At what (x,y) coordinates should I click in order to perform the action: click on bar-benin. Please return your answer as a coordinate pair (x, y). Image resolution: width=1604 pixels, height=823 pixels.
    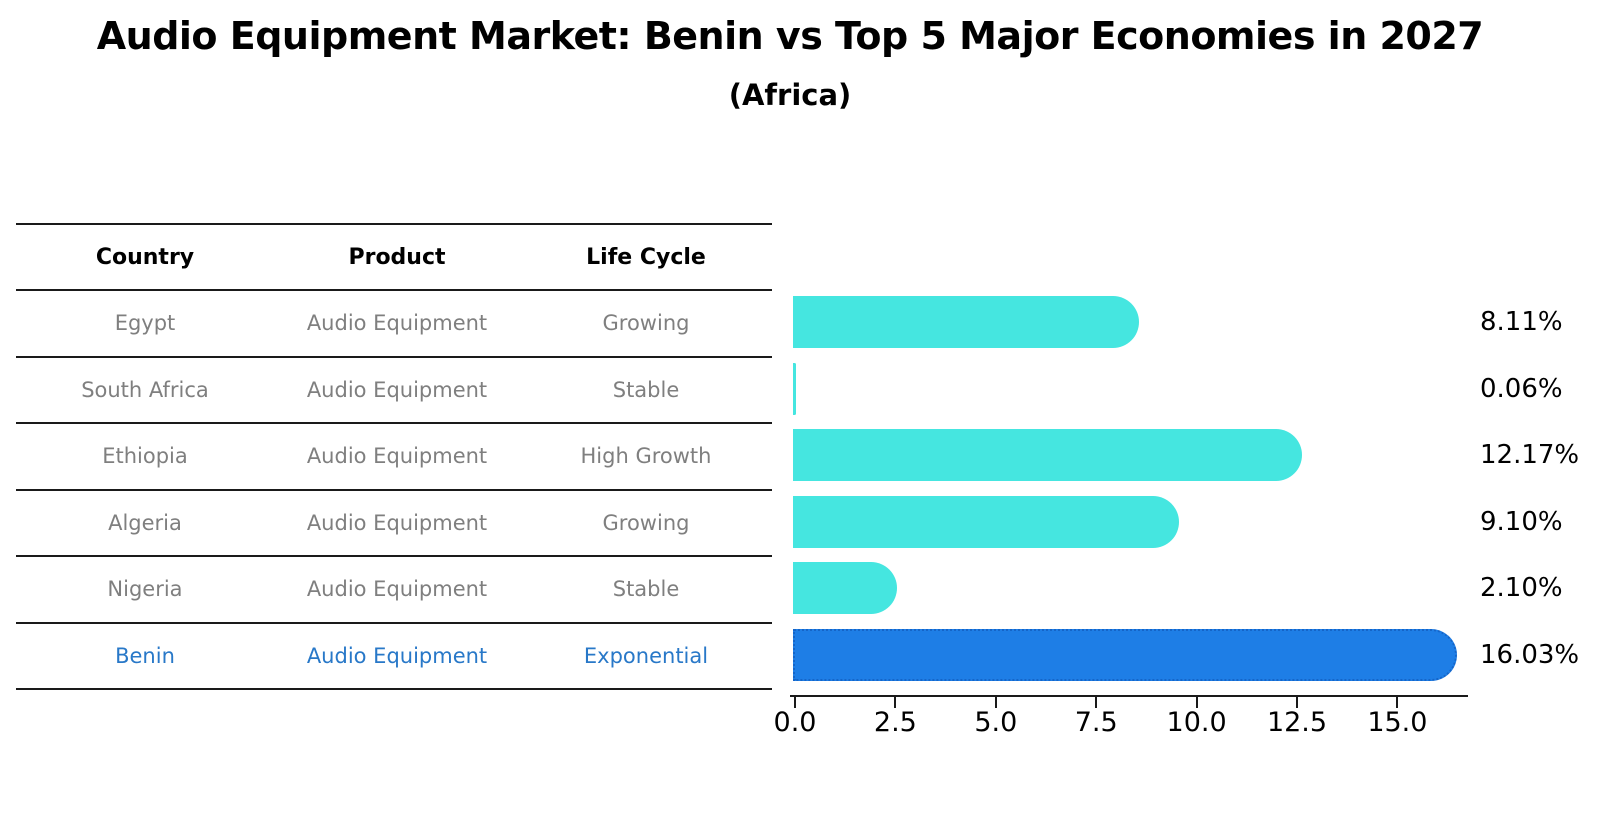
    Looking at the image, I should click on (1125, 654).